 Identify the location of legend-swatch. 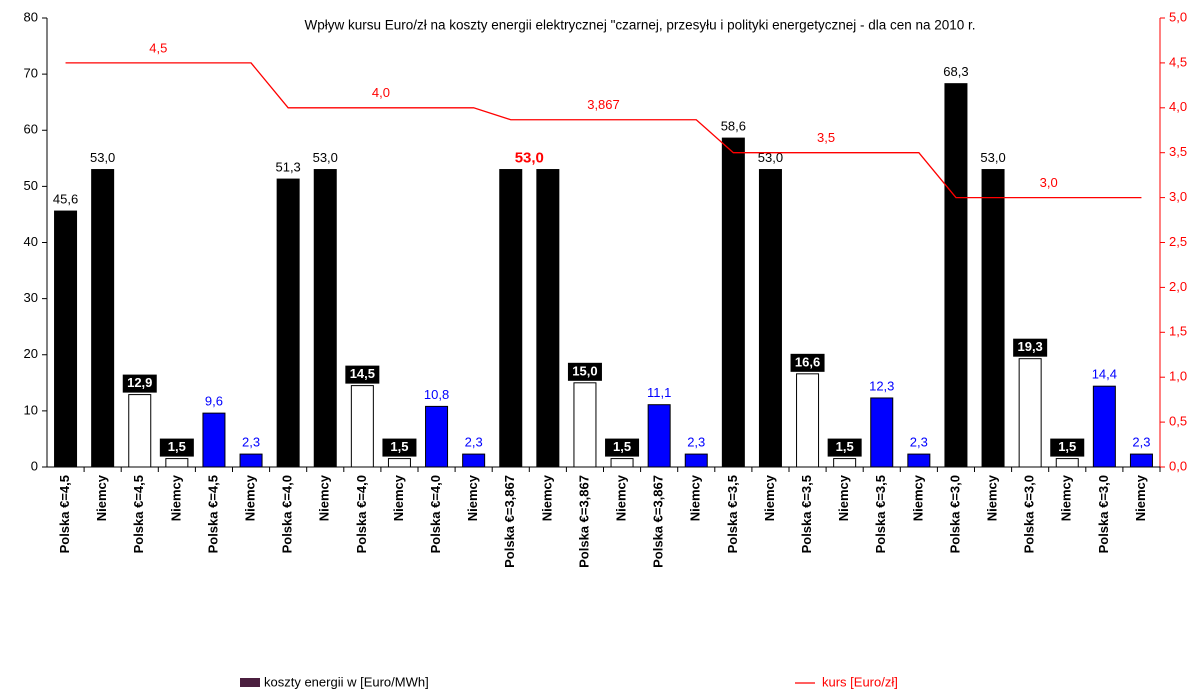
(250, 682).